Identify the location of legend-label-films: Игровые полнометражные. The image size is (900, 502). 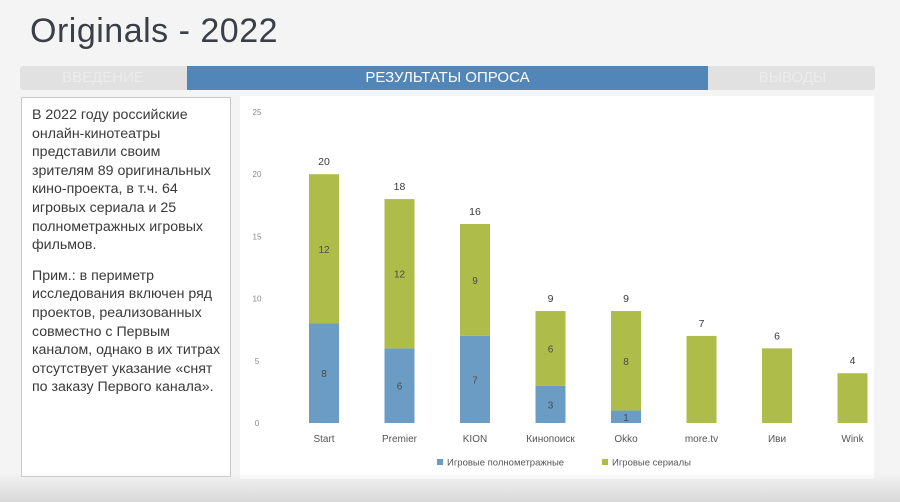
(505, 463).